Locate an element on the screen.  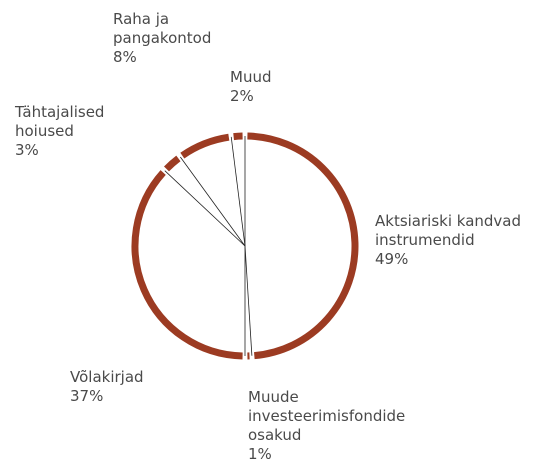
slice-label: Muude investeerimisfondide osakud 1% is located at coordinates (340, 426).